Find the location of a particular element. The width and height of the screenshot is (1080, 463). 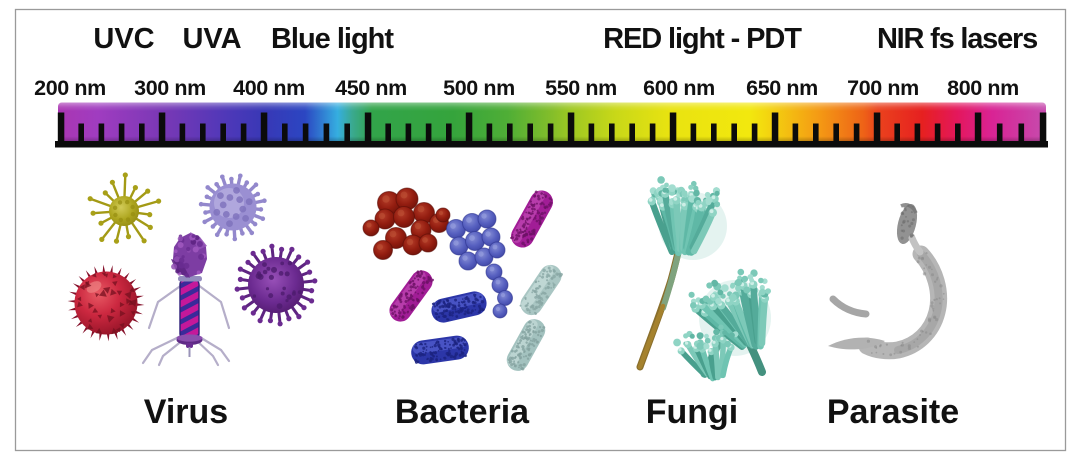

svg-text: Virus is located at coordinates (186, 412).